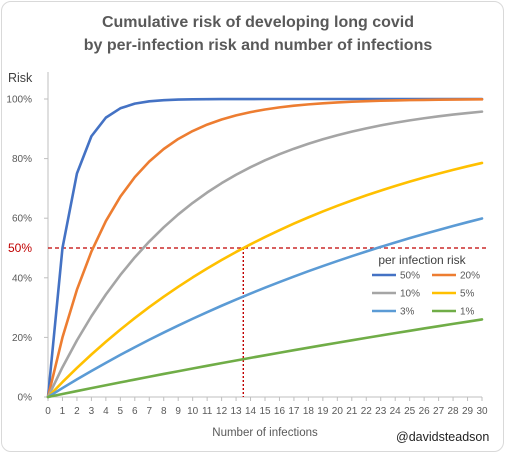  I want to click on x-tick-label: 19, so click(323, 411).